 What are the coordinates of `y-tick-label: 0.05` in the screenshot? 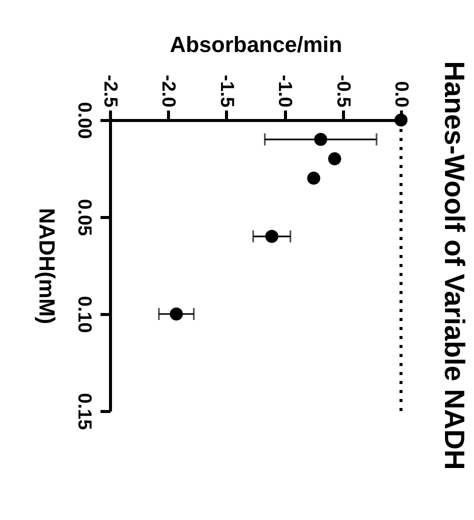 It's located at (84, 217).